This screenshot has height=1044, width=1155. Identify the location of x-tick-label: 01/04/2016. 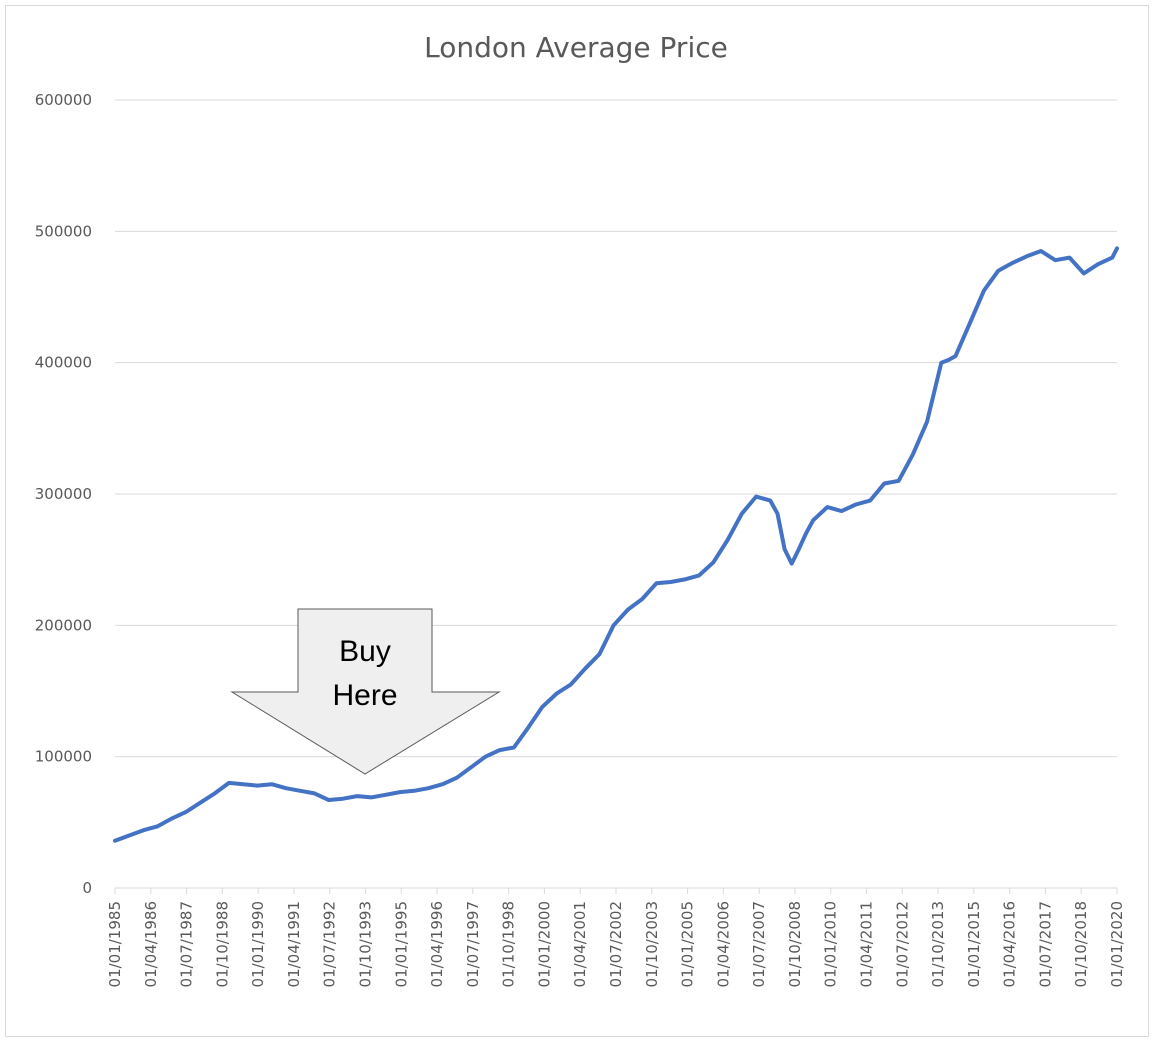
(1010, 944).